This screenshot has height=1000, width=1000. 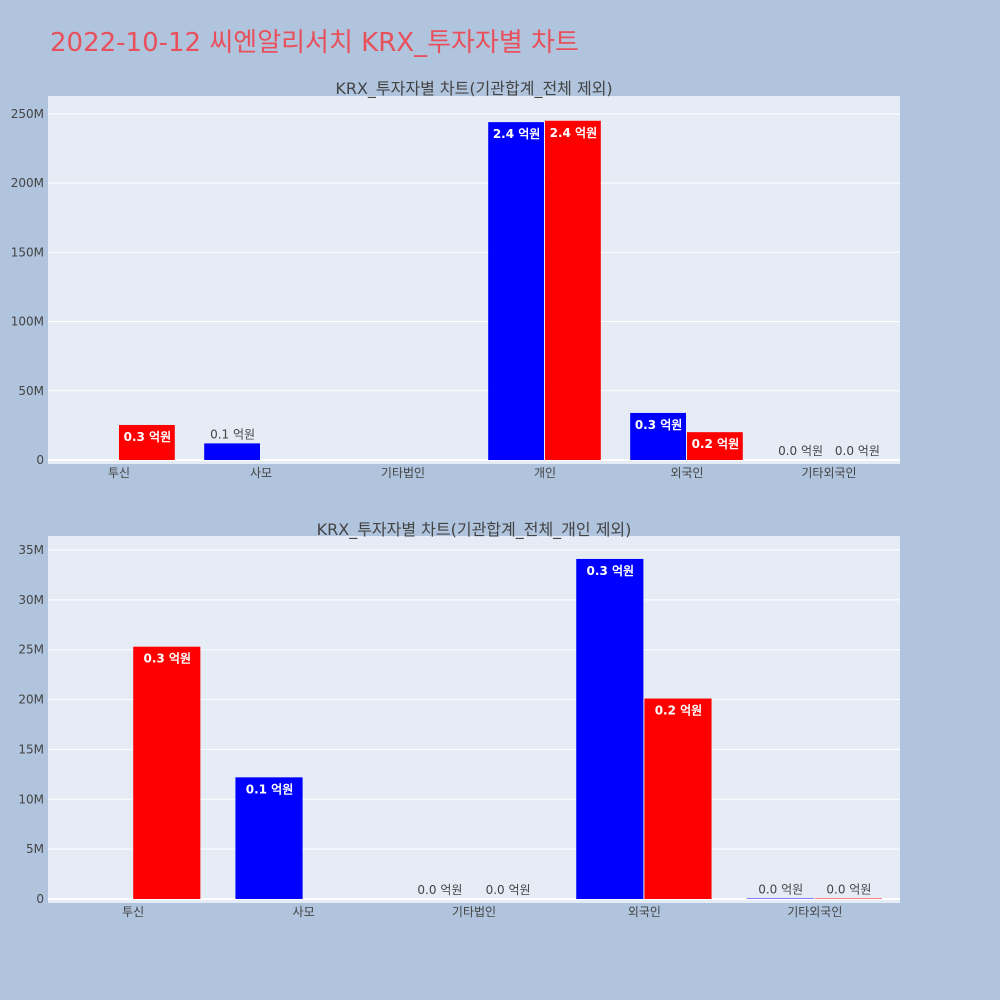 What do you see at coordinates (545, 473) in the screenshot?
I see `x-tick-label: 개인` at bounding box center [545, 473].